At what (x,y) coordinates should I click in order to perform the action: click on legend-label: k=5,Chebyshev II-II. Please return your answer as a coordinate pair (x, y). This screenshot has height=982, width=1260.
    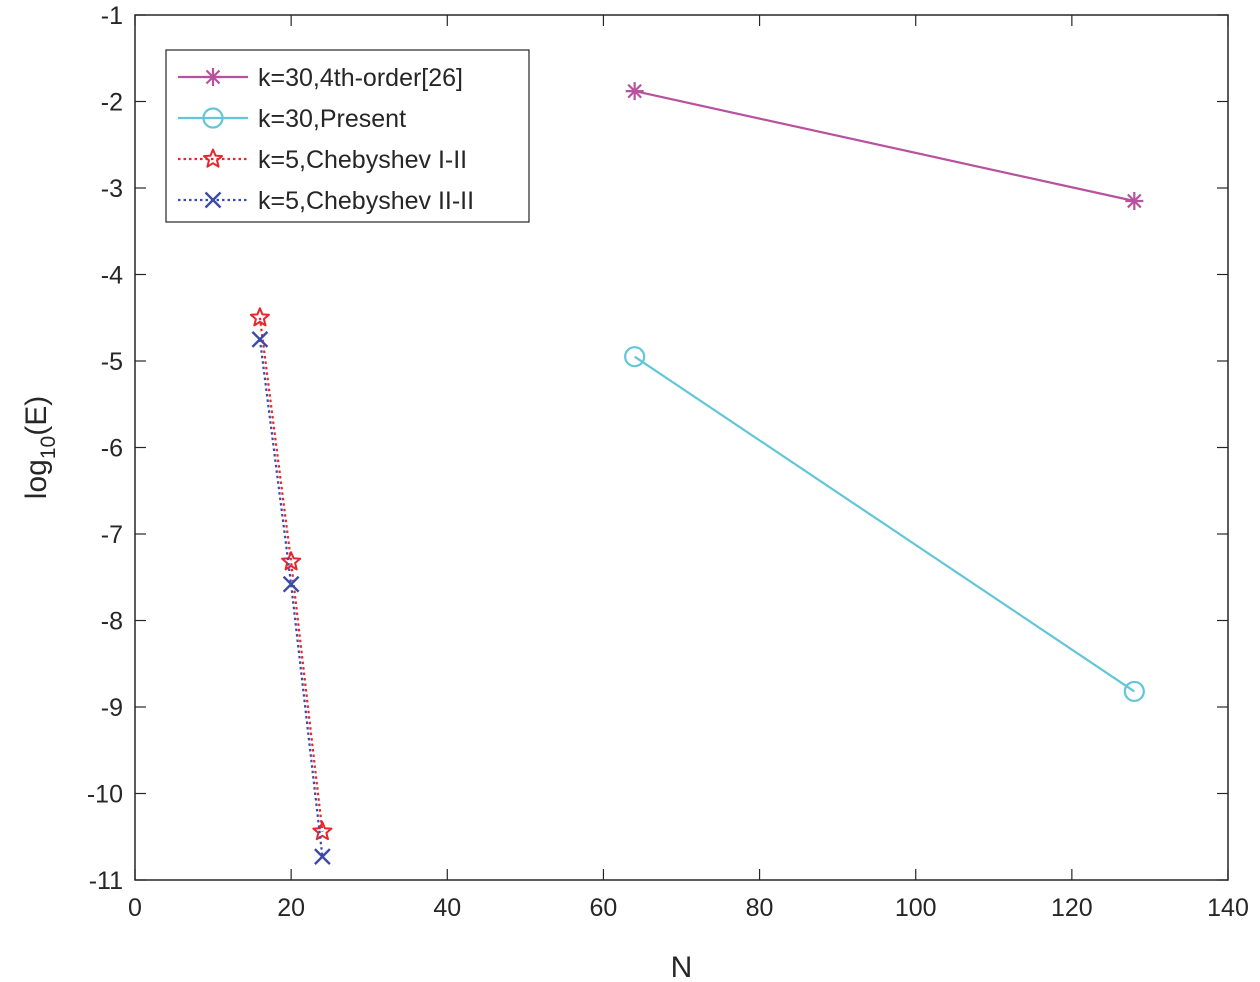
    Looking at the image, I should click on (366, 201).